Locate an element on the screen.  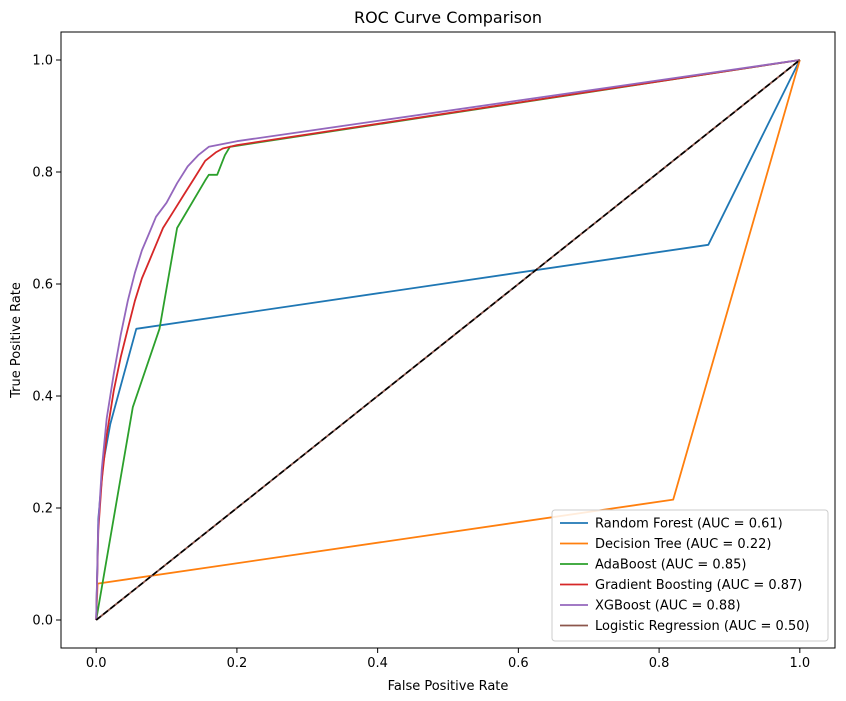
x-axis: 0.0 0.2 0.4 0.6 0.8 1.0 is located at coordinates (448, 659).